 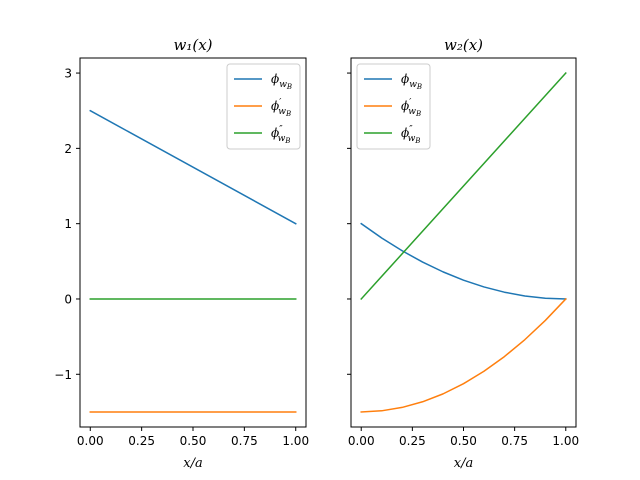 I want to click on y-tick-label: 3, so click(x=68, y=74).